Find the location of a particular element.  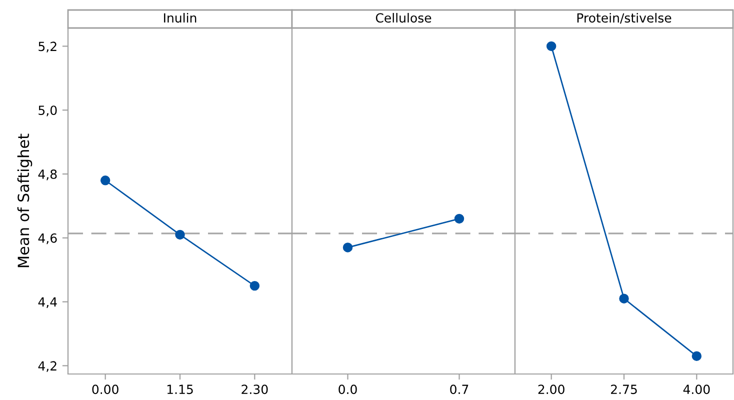

y-tick-label: 5,0 is located at coordinates (47, 111).